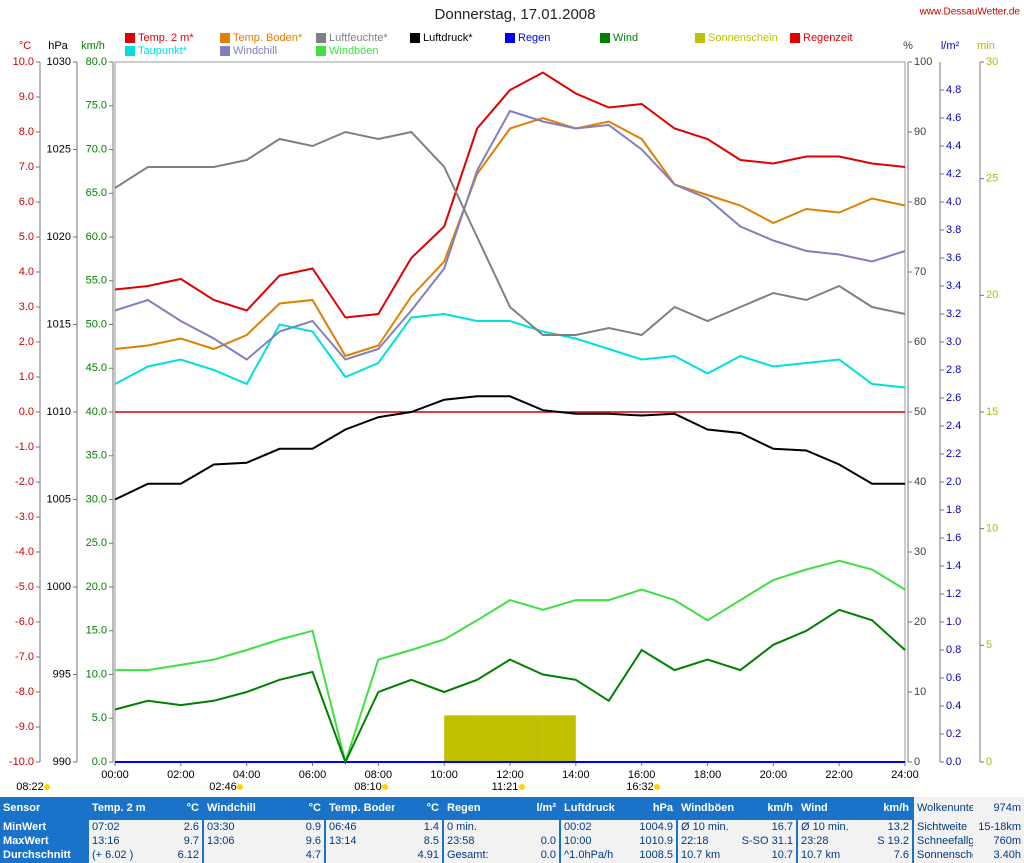  Describe the element at coordinates (992, 412) in the screenshot. I see `y-tick-label: 15` at that location.